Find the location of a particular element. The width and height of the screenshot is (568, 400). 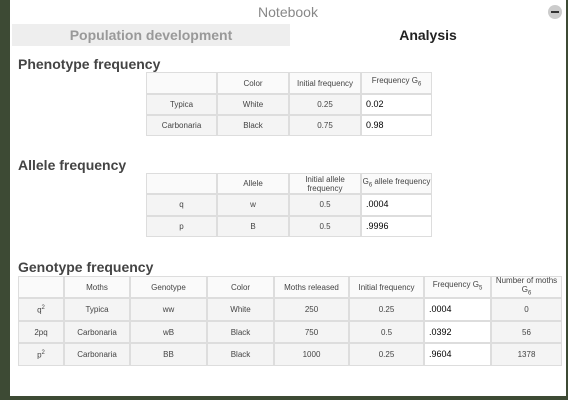

cell-text: p2 is located at coordinates (41, 354).